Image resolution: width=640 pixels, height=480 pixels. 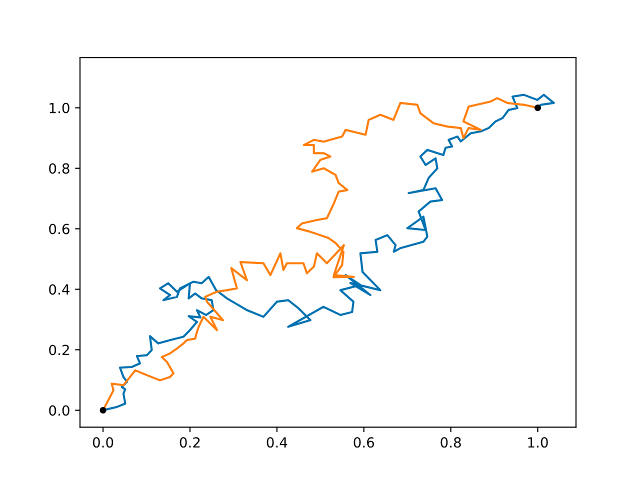 I want to click on x-tick-label: 0.4, so click(x=277, y=442).